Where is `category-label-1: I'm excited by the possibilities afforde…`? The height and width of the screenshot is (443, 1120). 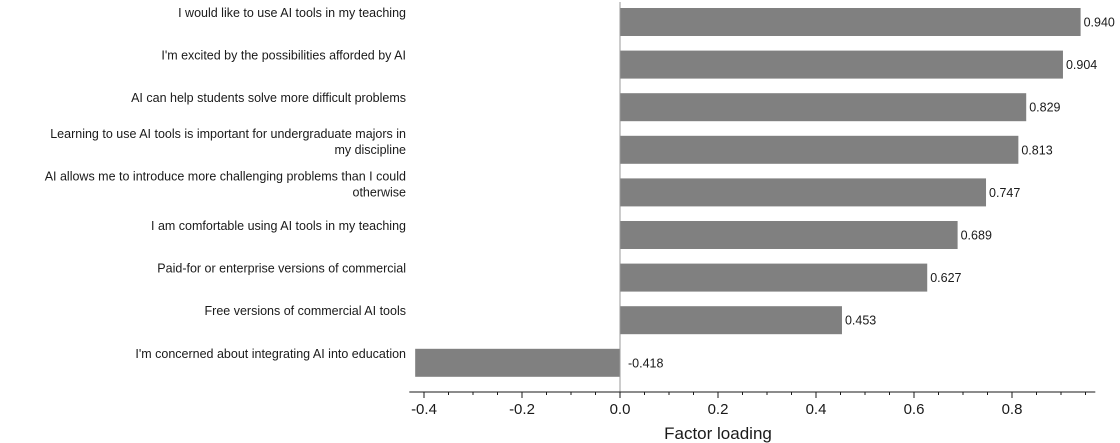
category-label-1: I'm excited by the possibilities afforde… is located at coordinates (283, 56).